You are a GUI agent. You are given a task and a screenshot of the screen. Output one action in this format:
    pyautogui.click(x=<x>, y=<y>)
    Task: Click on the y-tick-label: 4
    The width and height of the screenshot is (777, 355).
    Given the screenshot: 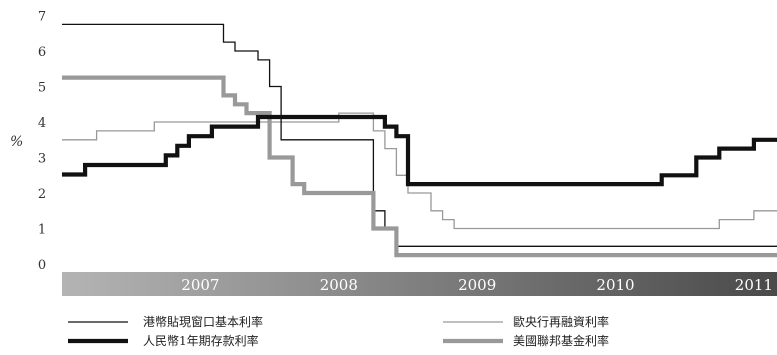 What is the action you would take?
    pyautogui.click(x=42, y=123)
    